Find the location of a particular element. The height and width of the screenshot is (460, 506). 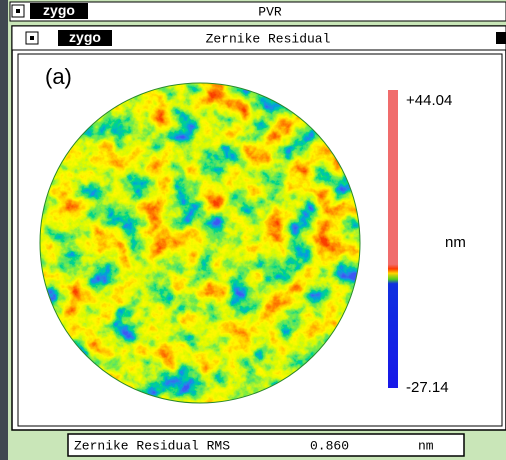

status-label: Zernike Residual RMS is located at coordinates (152, 445).